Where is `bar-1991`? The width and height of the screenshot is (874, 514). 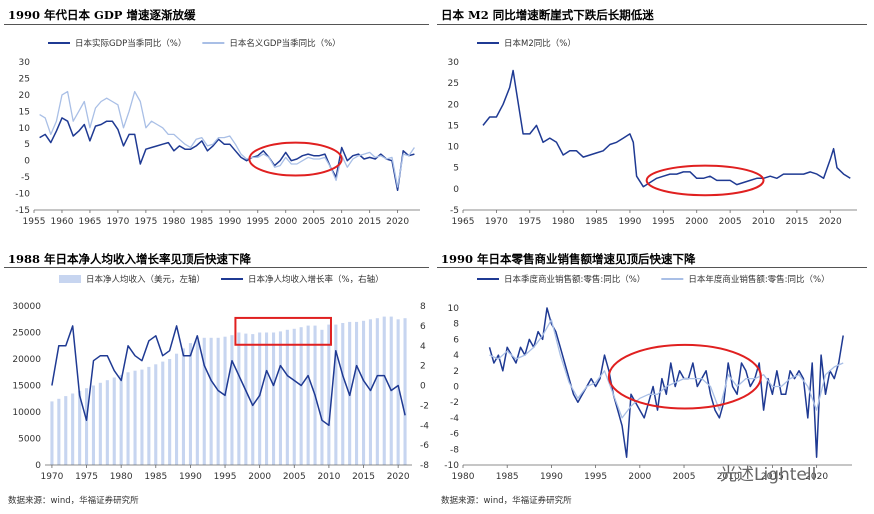
bar-1991 is located at coordinates (197, 402).